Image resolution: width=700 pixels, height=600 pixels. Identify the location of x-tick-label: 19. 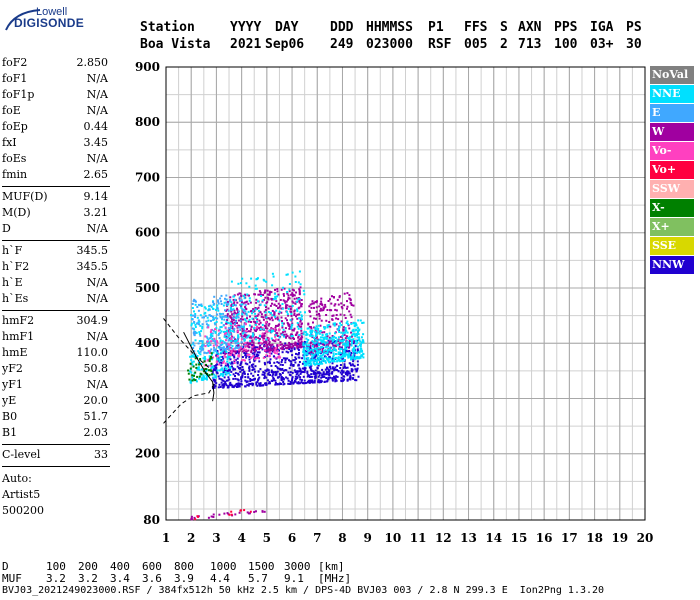
(619, 538).